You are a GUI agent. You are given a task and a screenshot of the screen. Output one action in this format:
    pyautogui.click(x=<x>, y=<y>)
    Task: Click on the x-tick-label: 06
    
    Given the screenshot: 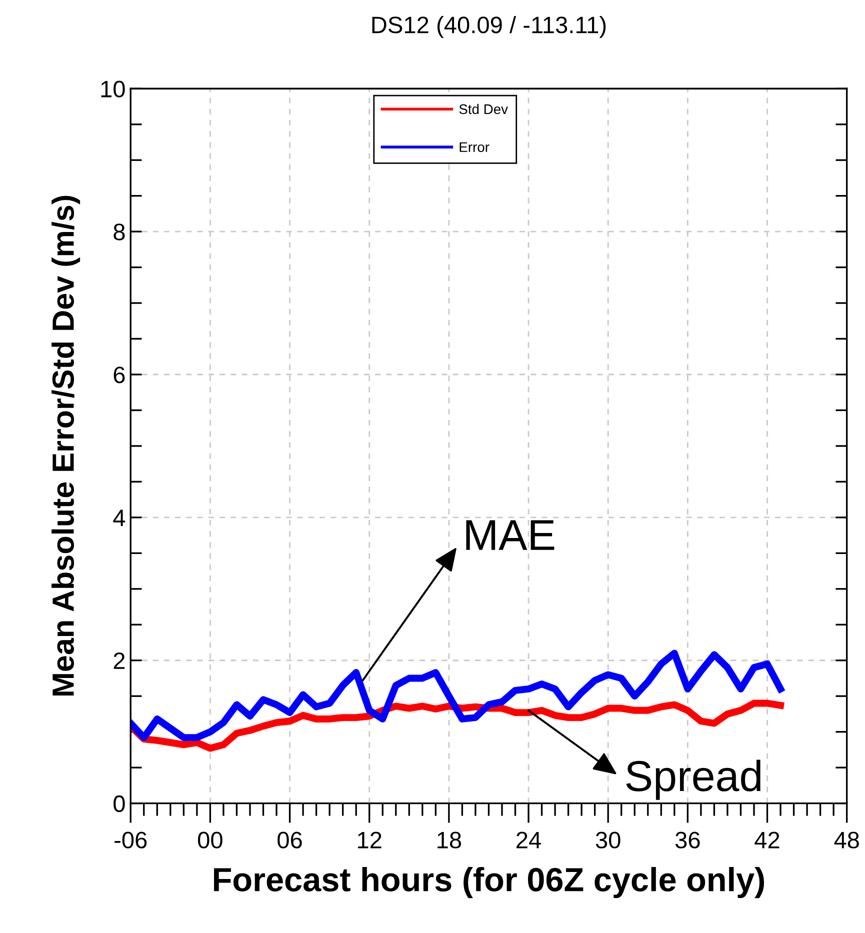 What is the action you would take?
    pyautogui.click(x=290, y=840)
    